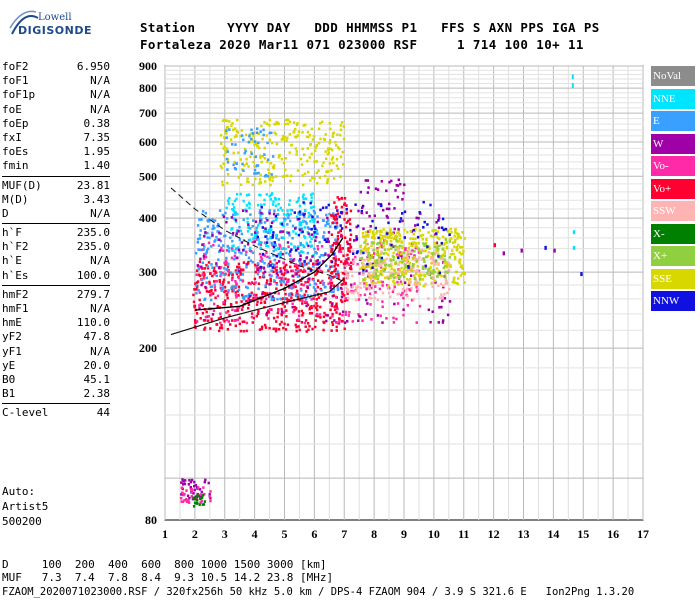 Image resolution: width=700 pixels, height=600 pixels. What do you see at coordinates (12, 351) in the screenshot?
I see `param-name: yF1` at bounding box center [12, 351].